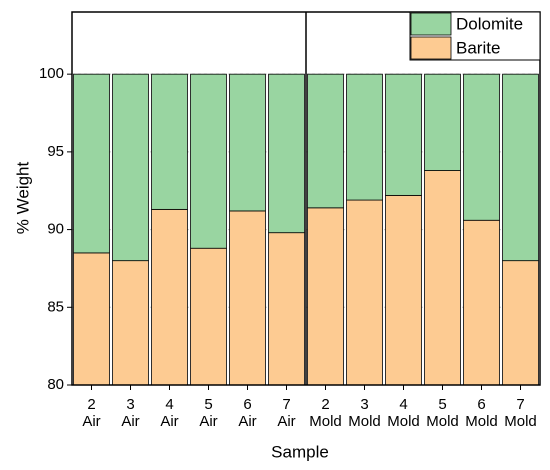 This screenshot has height=470, width=550. What do you see at coordinates (55, 306) in the screenshot?
I see `y-tick-label: 85` at bounding box center [55, 306].